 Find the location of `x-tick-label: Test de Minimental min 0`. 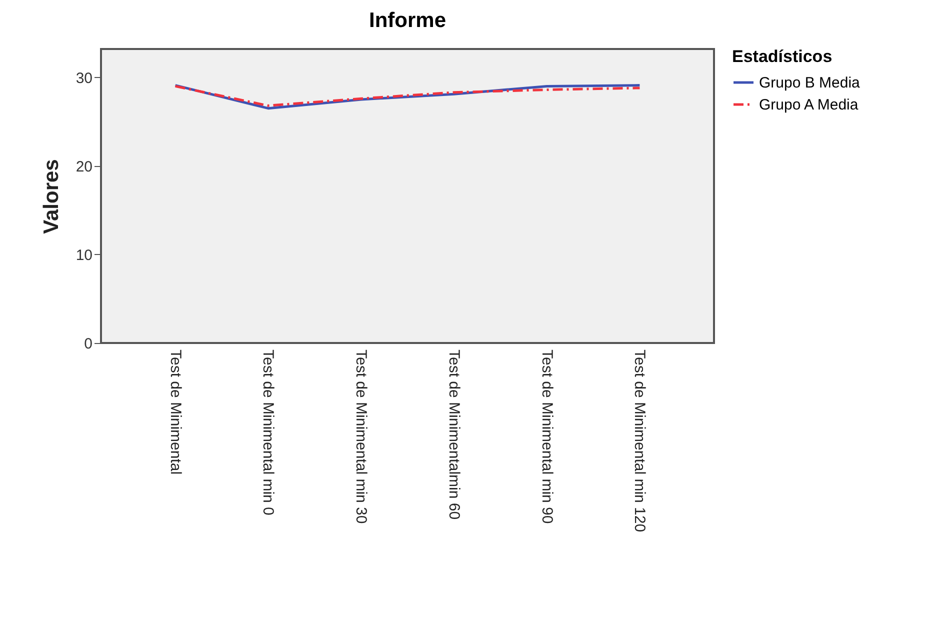

x-tick-label: Test de Minimental min 0 is located at coordinates (268, 433).